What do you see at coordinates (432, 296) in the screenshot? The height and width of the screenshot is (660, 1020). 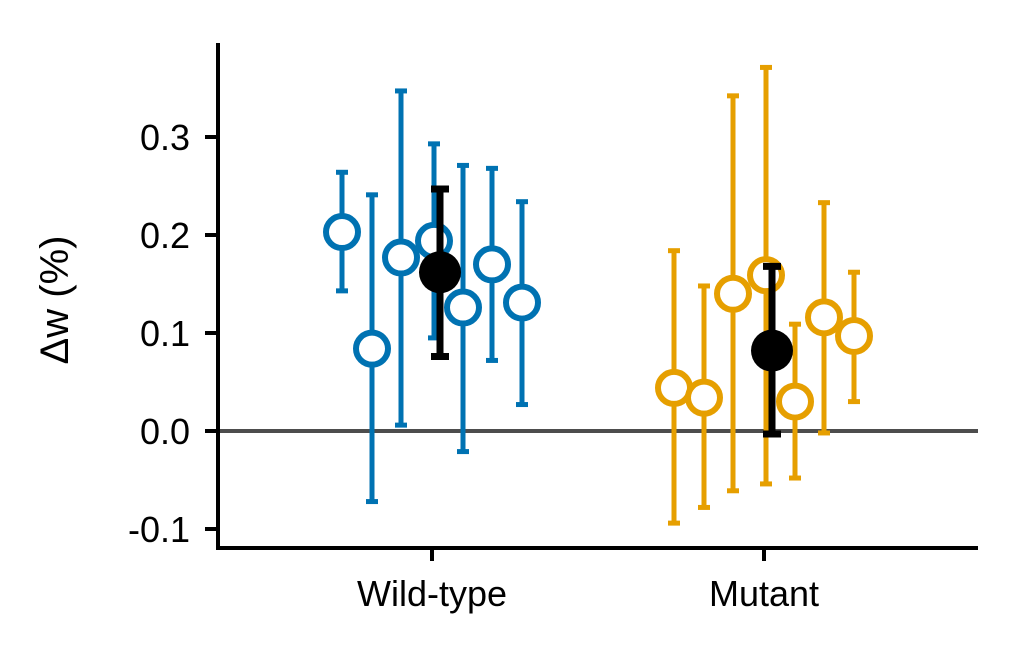 I see `series-wild-type` at bounding box center [432, 296].